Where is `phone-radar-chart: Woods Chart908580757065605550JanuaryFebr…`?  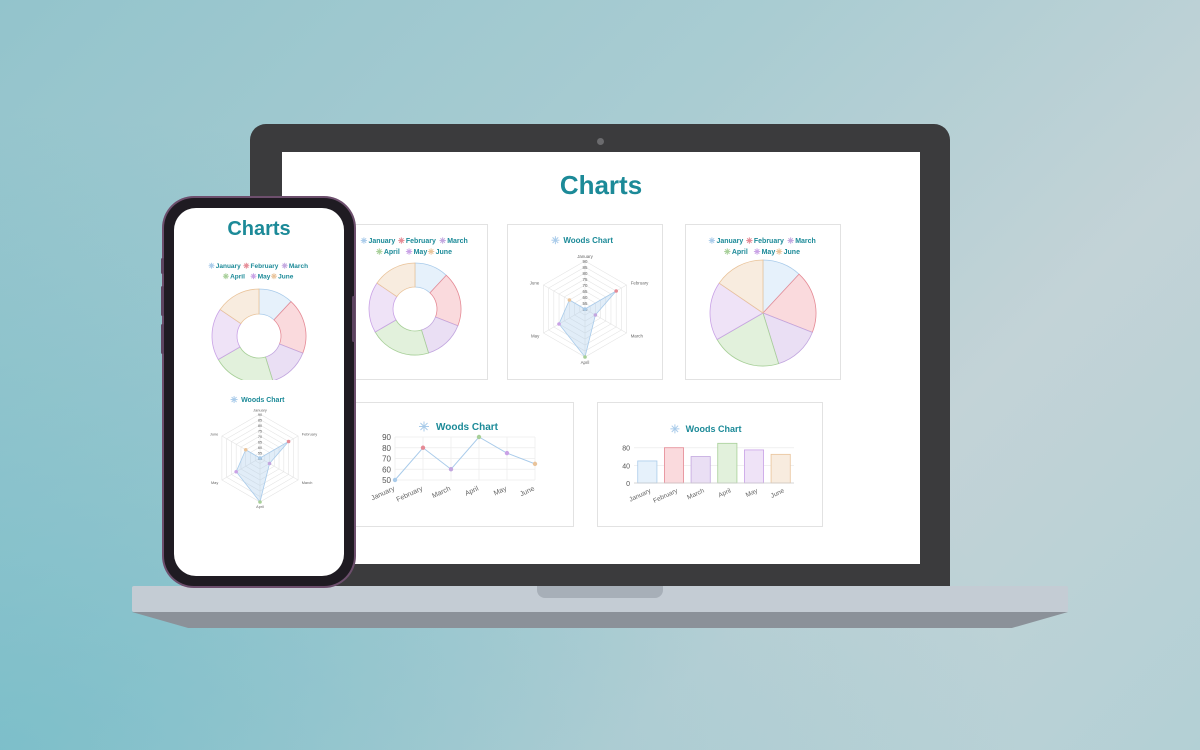
phone-radar-chart: Woods Chart908580757065605550JanuaryFebr… is located at coordinates (260, 455).